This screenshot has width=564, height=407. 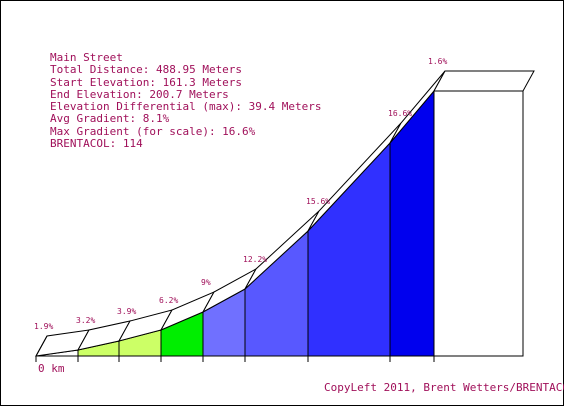 What do you see at coordinates (146, 70) in the screenshot?
I see `total-distance: Total Distance: 488.95 Meters` at bounding box center [146, 70].